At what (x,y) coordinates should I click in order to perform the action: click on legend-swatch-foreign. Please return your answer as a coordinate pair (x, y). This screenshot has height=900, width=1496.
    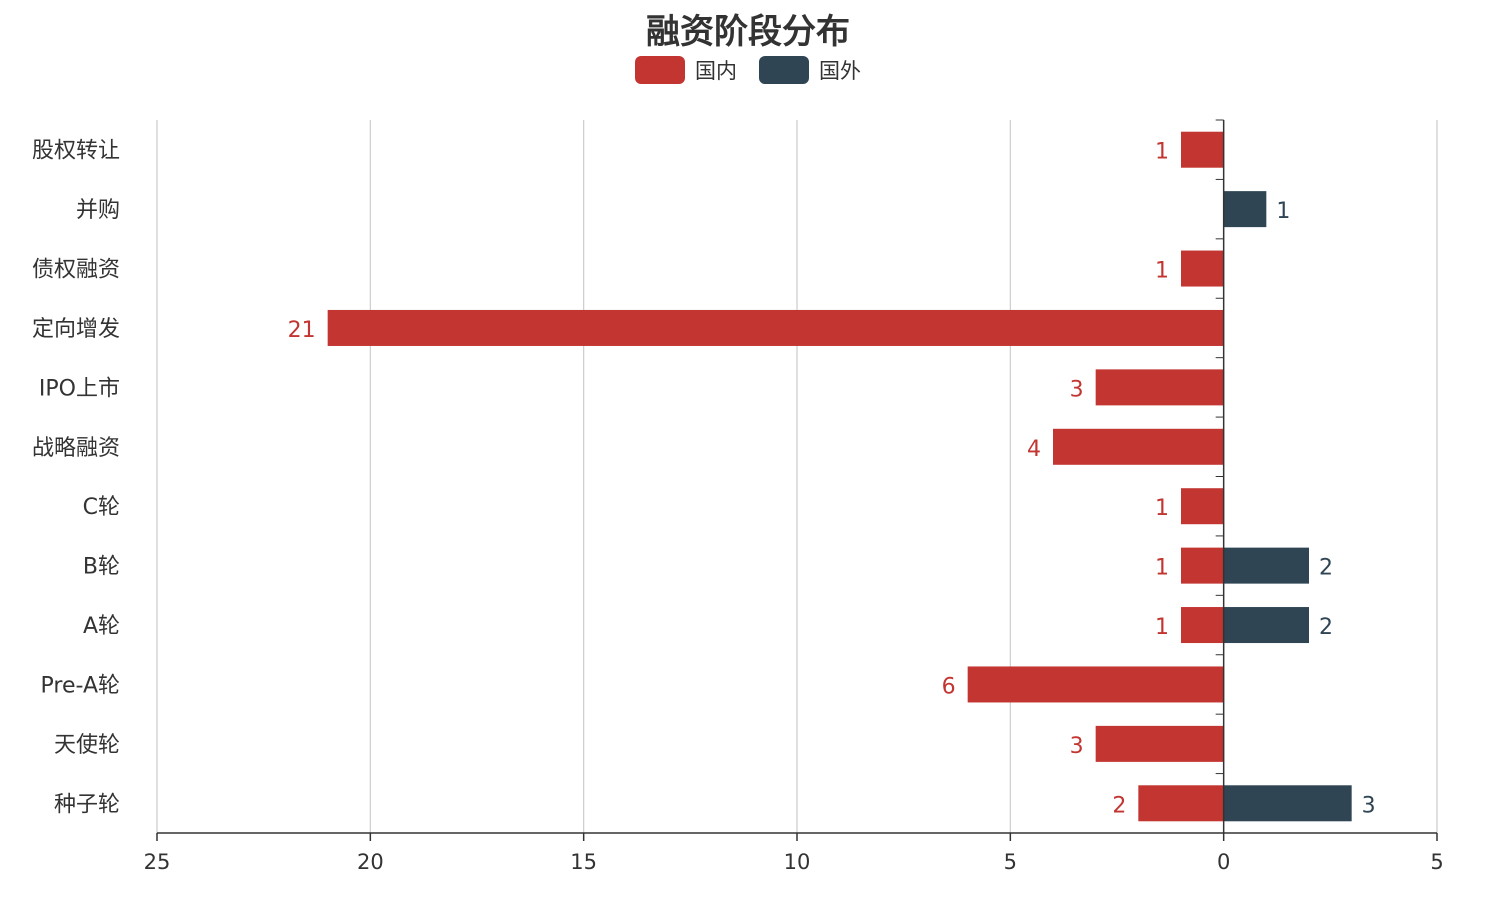
    Looking at the image, I should click on (784, 70).